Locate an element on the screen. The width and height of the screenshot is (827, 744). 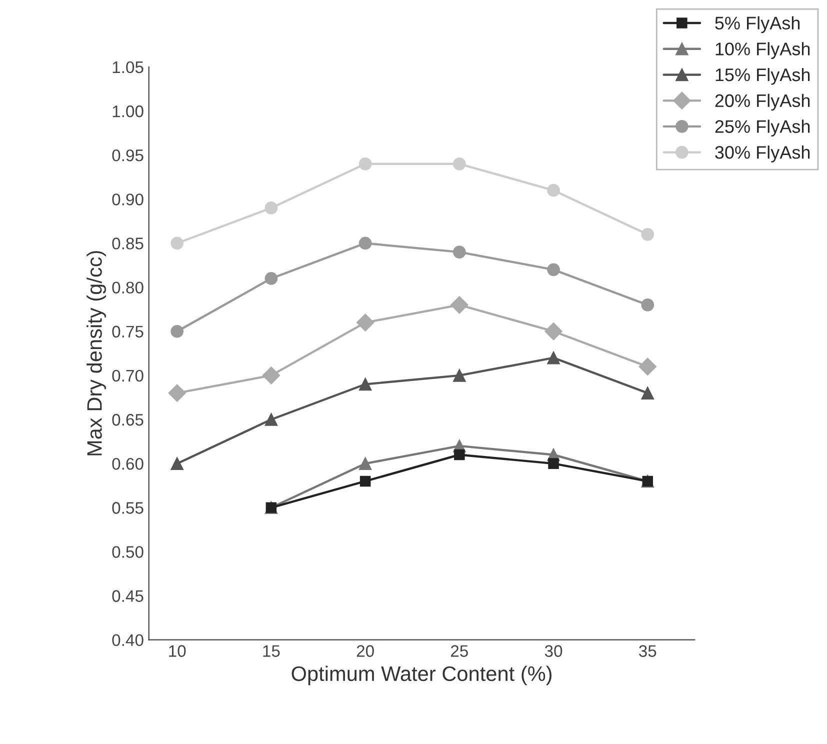
legend-label: 10% FlyAsh is located at coordinates (763, 50).